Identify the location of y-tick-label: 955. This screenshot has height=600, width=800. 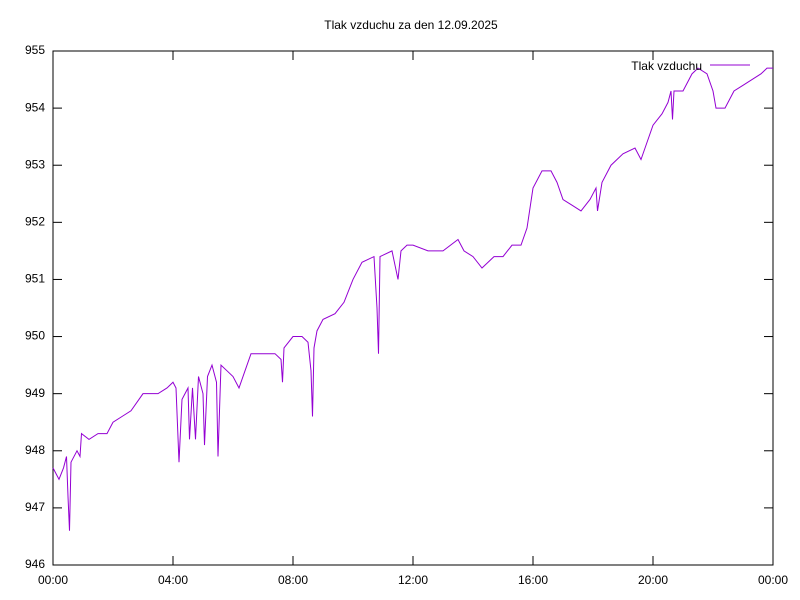
(35, 50).